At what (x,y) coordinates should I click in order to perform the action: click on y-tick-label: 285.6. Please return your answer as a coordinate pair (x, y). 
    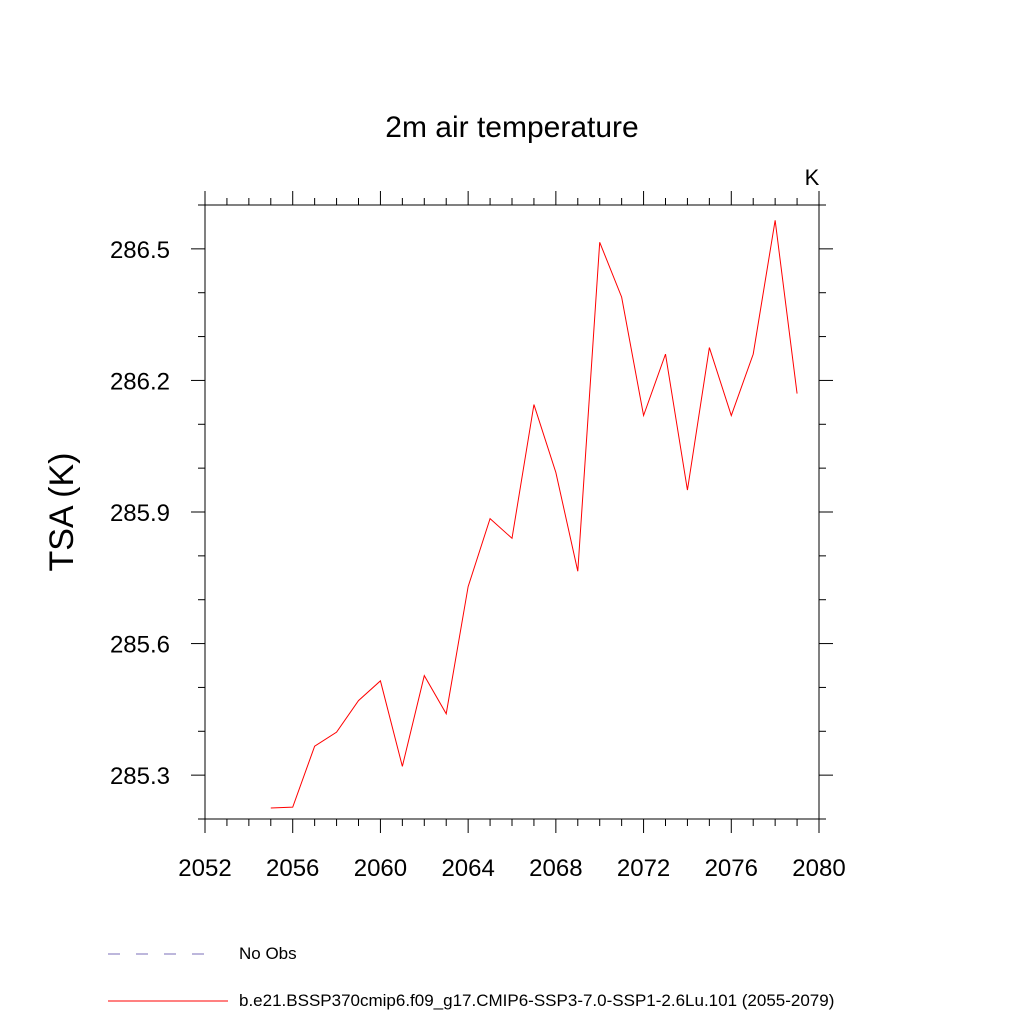
    Looking at the image, I should click on (140, 645).